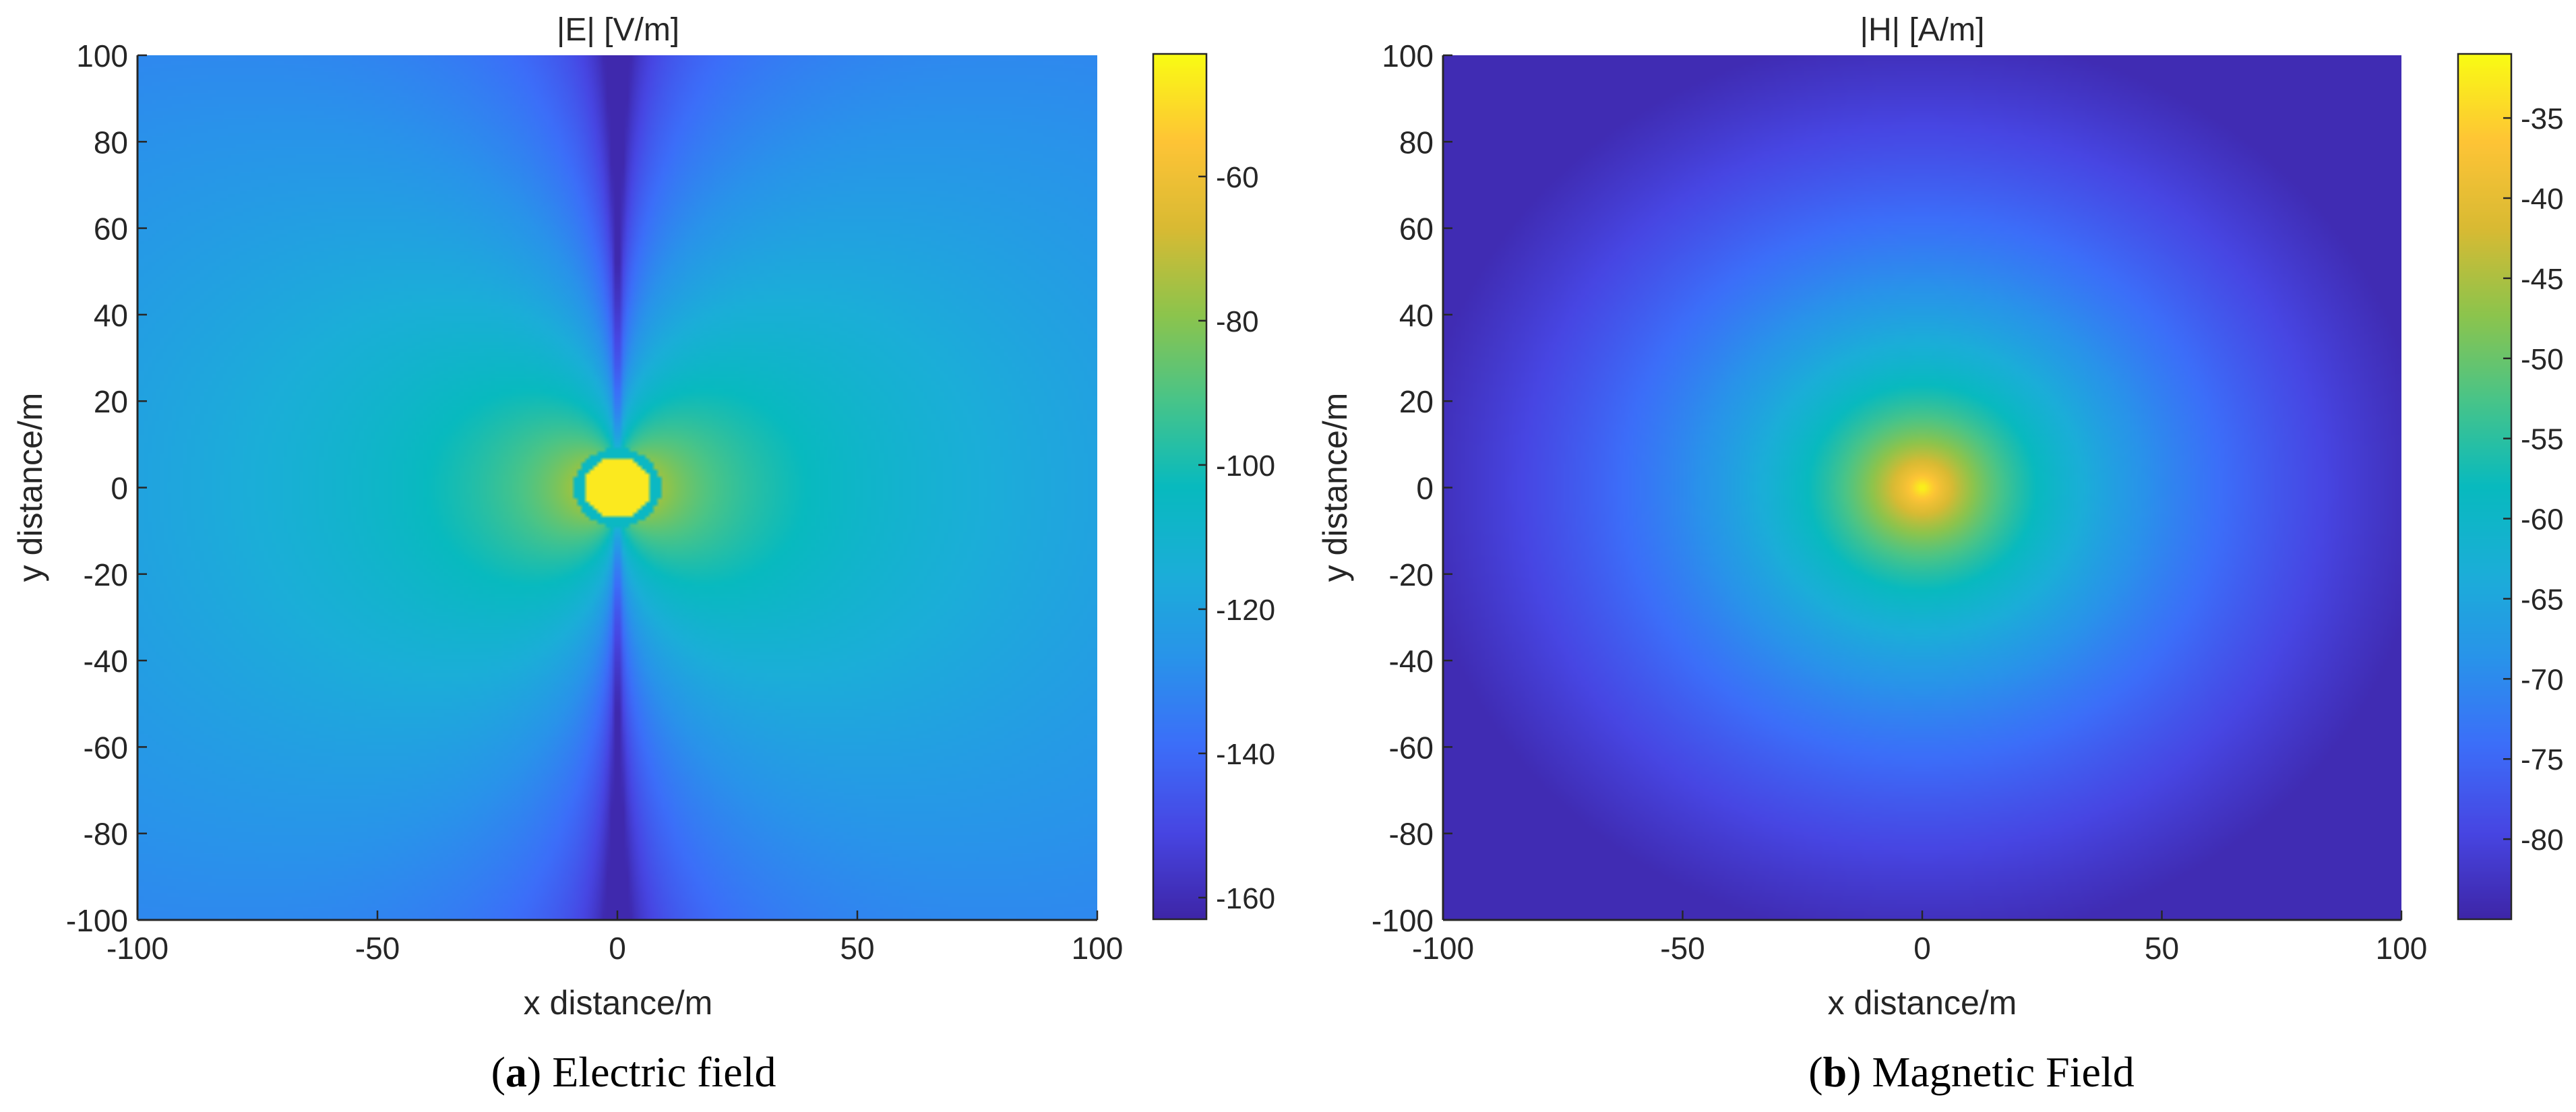 The image size is (2576, 1112). What do you see at coordinates (618, 30) in the screenshot?
I see `plot-title: |E| [V/m]` at bounding box center [618, 30].